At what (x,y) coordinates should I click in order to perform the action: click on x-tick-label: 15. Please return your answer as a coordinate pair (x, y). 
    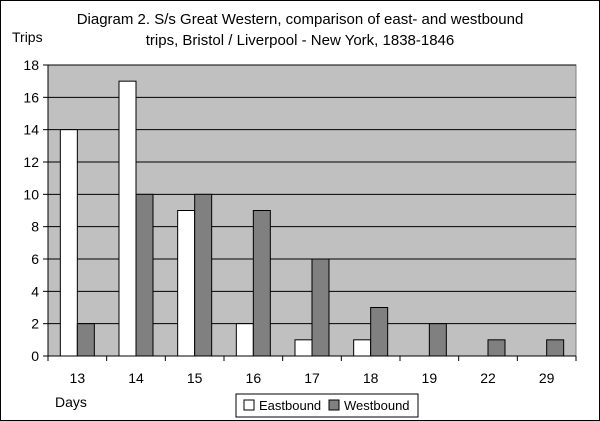
    Looking at the image, I should click on (195, 378).